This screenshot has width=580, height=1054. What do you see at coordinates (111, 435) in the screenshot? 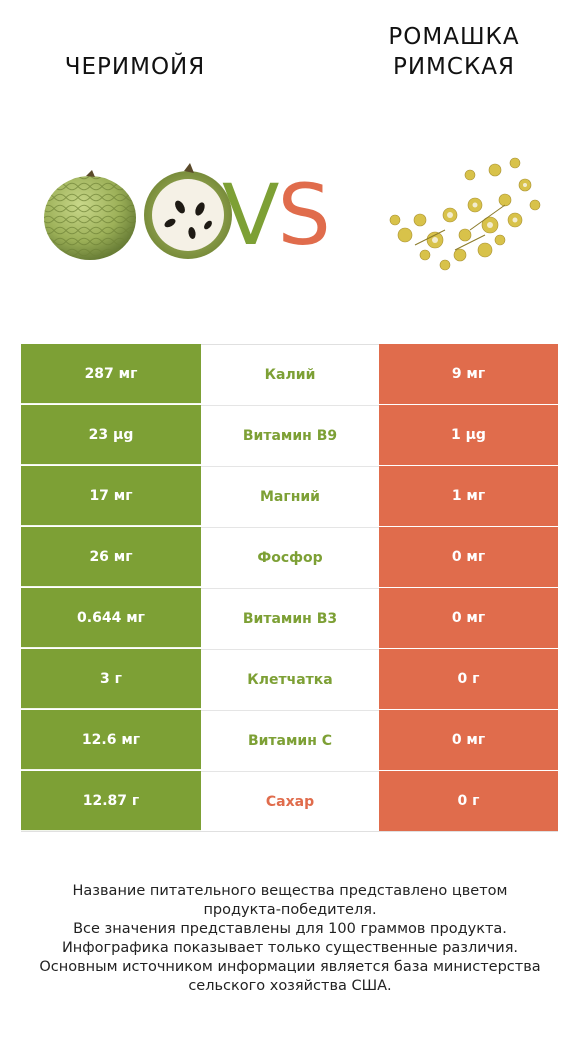
I see `left-value-cell: 23 µg` at bounding box center [111, 435].